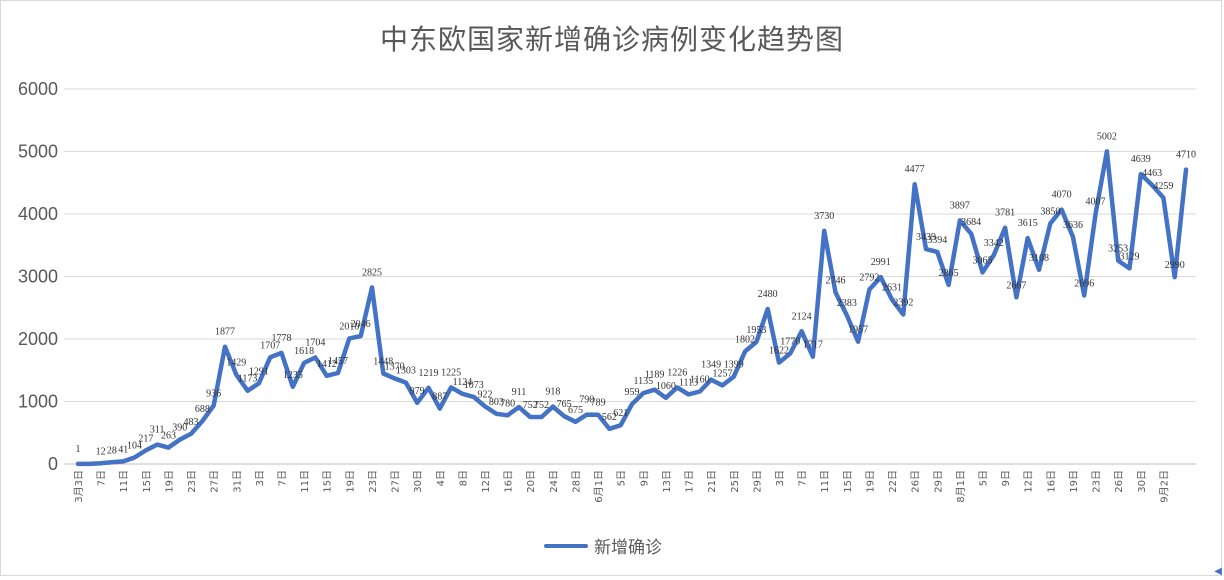 This screenshot has height=580, width=1224. I want to click on x-tick-label: 16日, so click(509, 481).